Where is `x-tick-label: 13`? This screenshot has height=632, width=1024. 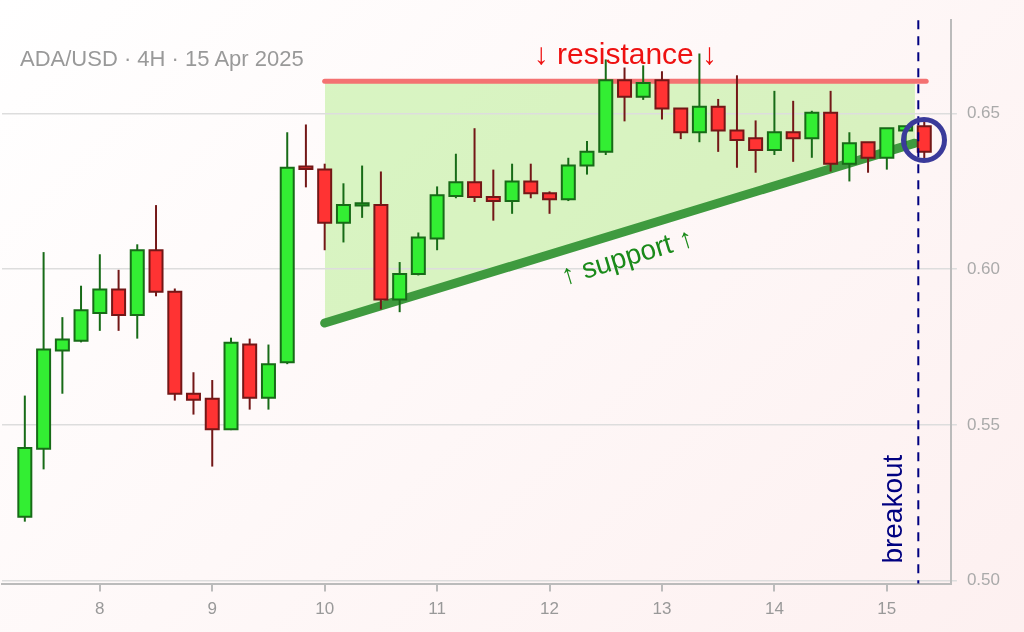 x-tick-label: 13 is located at coordinates (662, 609).